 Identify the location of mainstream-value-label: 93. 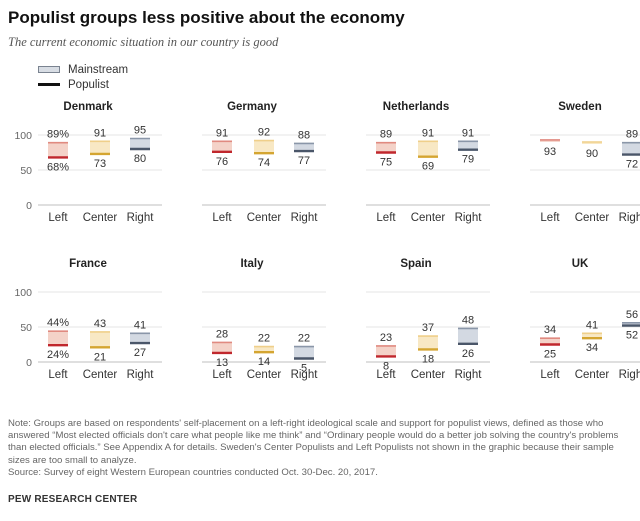
(550, 152).